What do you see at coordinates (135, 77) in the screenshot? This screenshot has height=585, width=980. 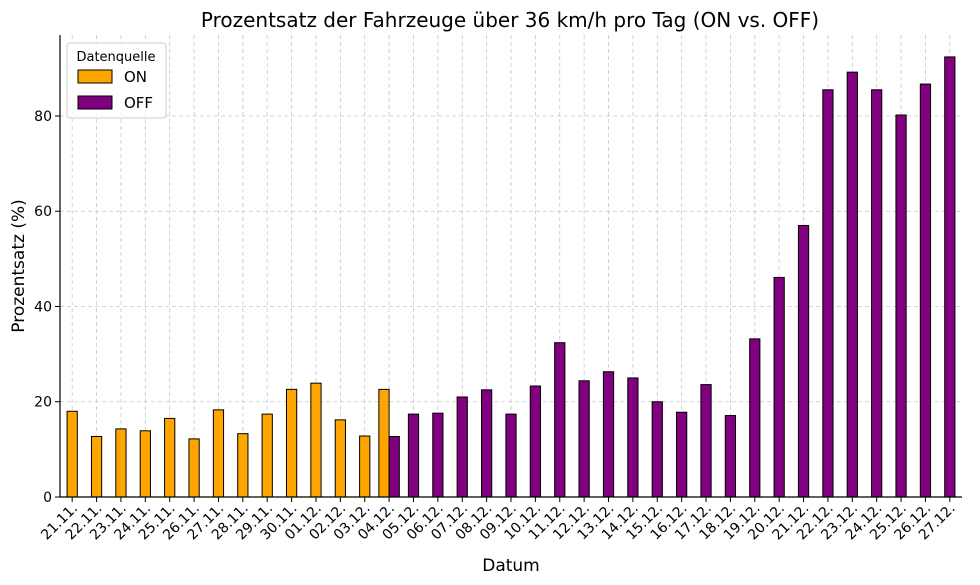 I see `legend-label-on: ON` at bounding box center [135, 77].